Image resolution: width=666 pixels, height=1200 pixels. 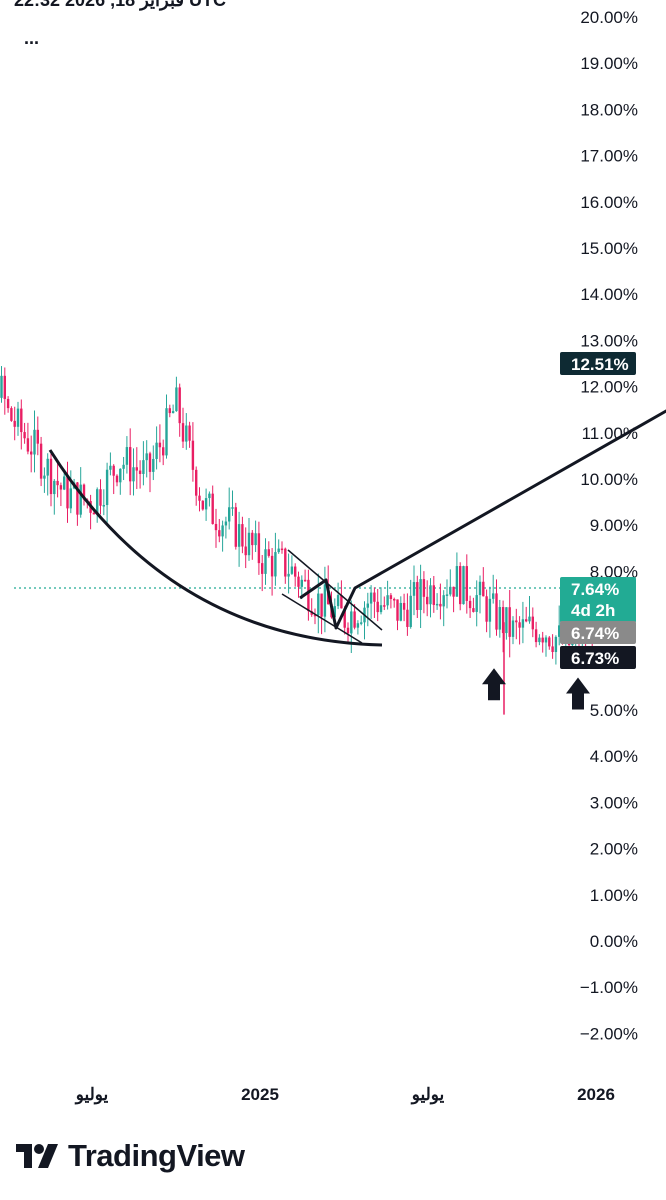 I want to click on price-tags: 12.51% 7.64% 4d 2h 6.74% 6.73%, so click(x=598, y=510).